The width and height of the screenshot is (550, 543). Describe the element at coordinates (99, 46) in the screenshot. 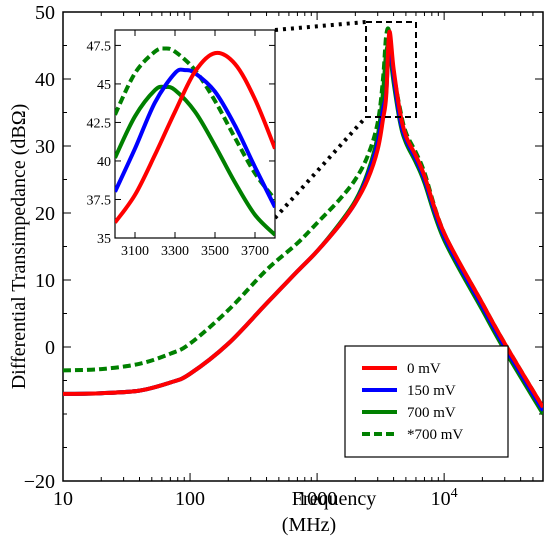

I see `inset-y-tick-label: 47.5` at that location.